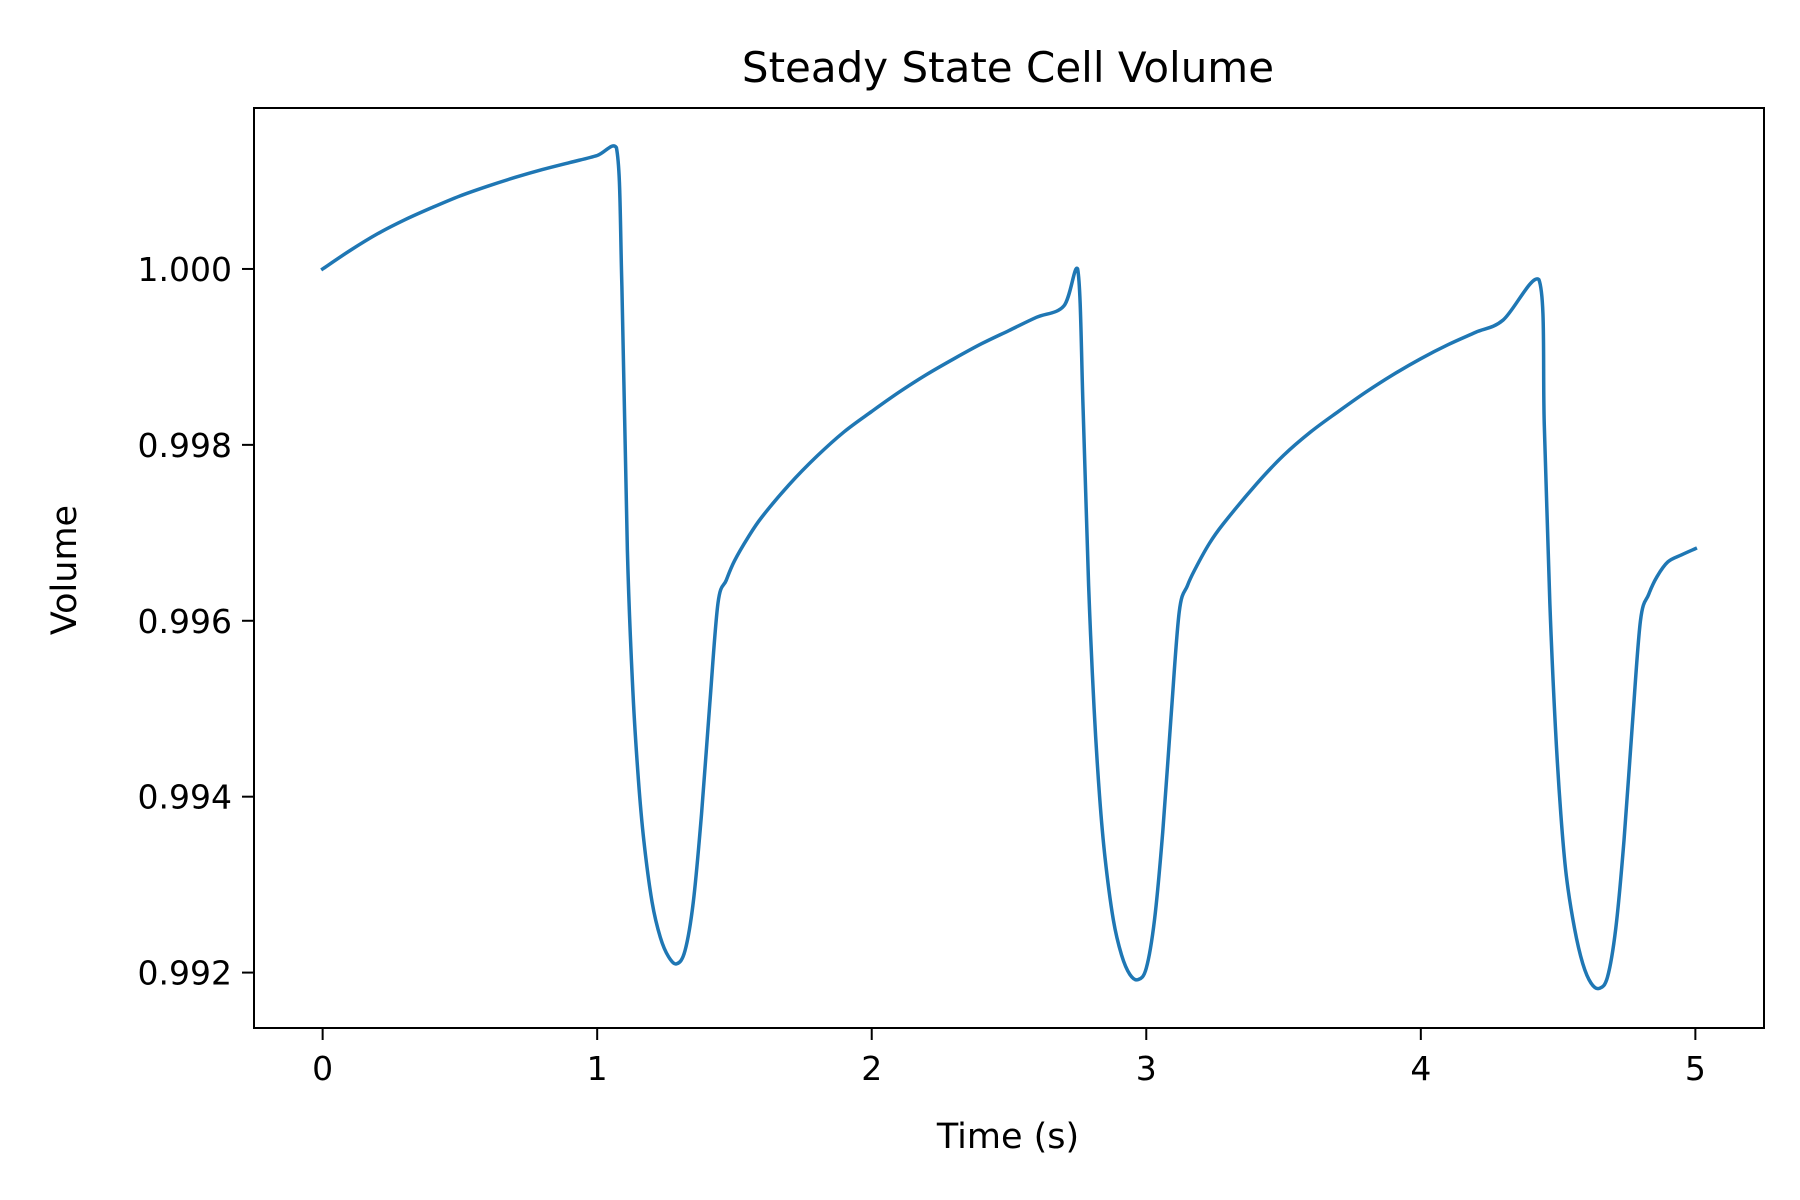 This screenshot has width=1800, height=1200. Describe the element at coordinates (1420, 1068) in the screenshot. I see `x-tick-label: 4` at that location.